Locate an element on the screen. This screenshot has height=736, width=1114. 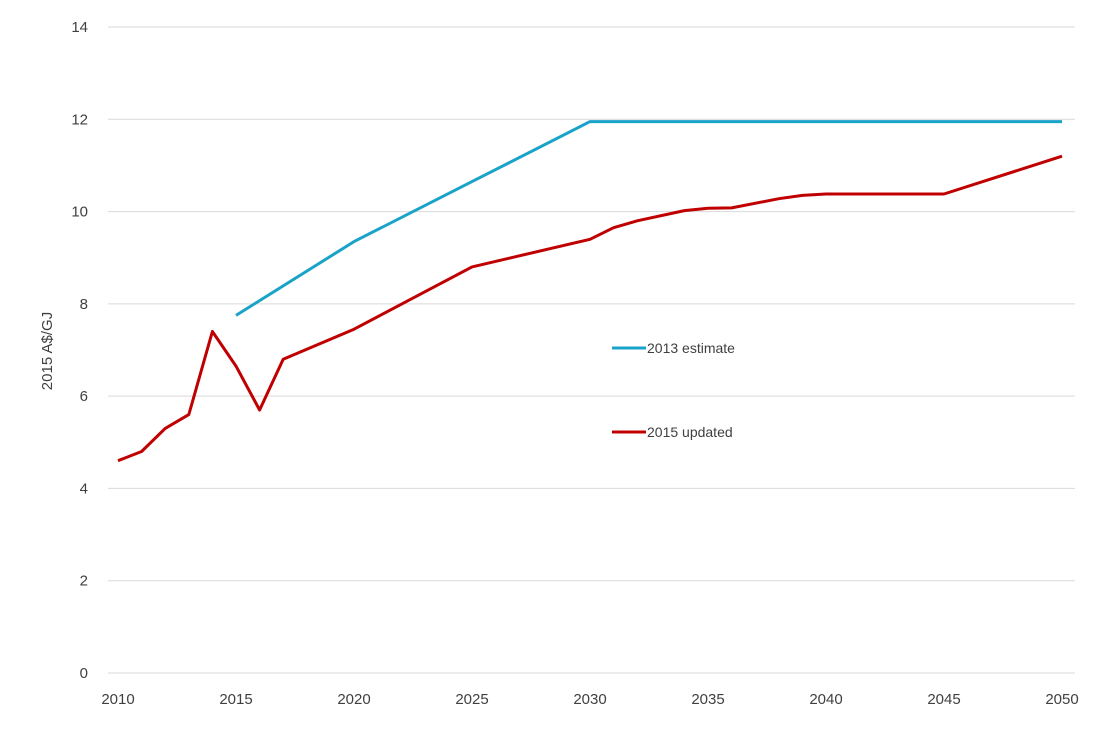
y-tick-label: 8 is located at coordinates (84, 304).